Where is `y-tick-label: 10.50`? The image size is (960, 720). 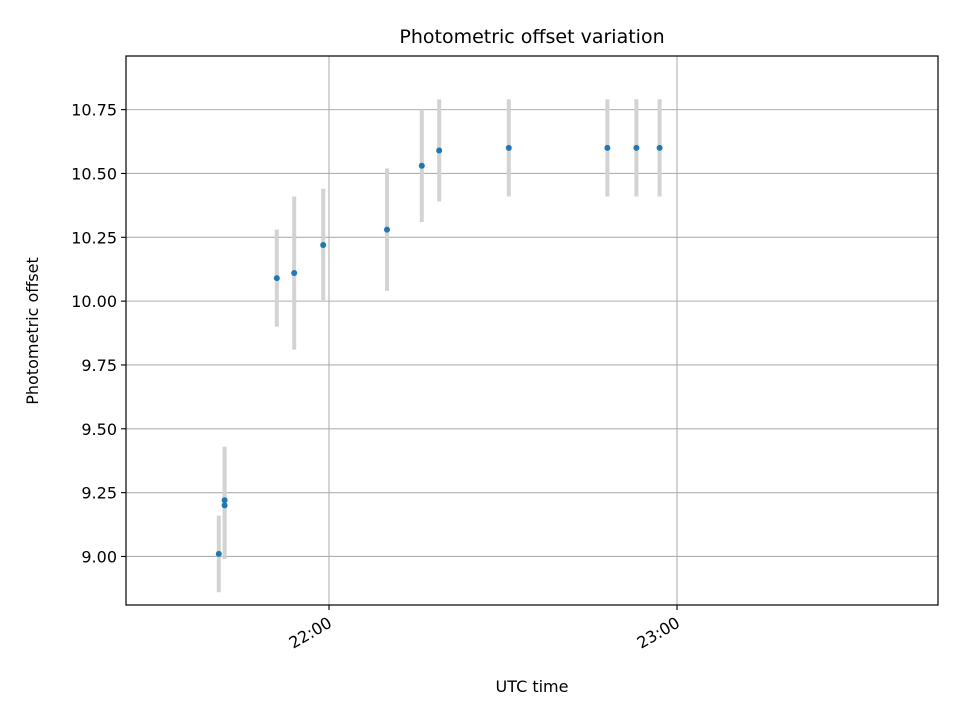
y-tick-label: 10.50 is located at coordinates (94, 173).